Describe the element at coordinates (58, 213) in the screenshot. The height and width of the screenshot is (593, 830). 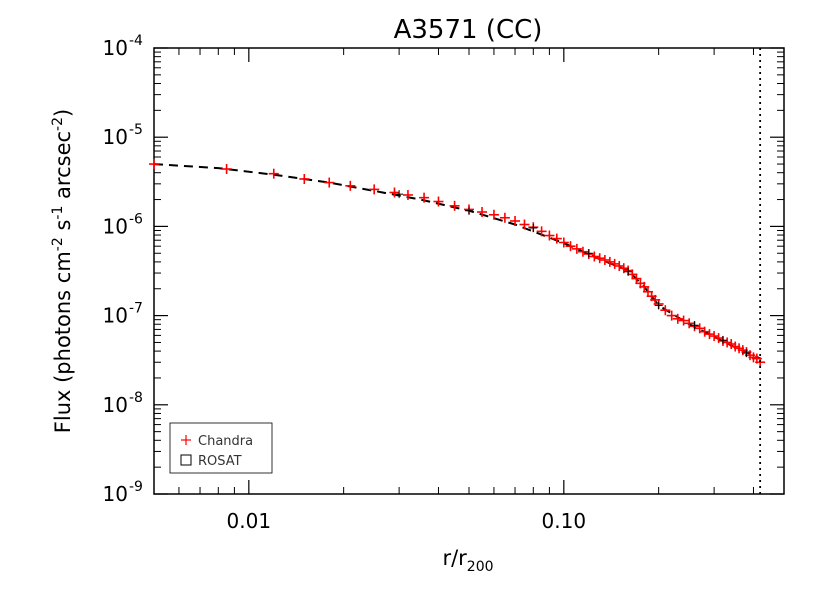
I see `y-axis-label-exponent: -1` at that location.